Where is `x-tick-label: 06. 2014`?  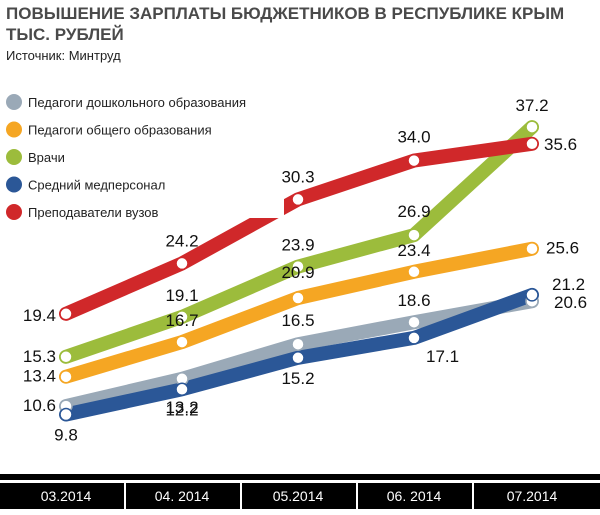 x-tick-label: 06. 2014 is located at coordinates (414, 496).